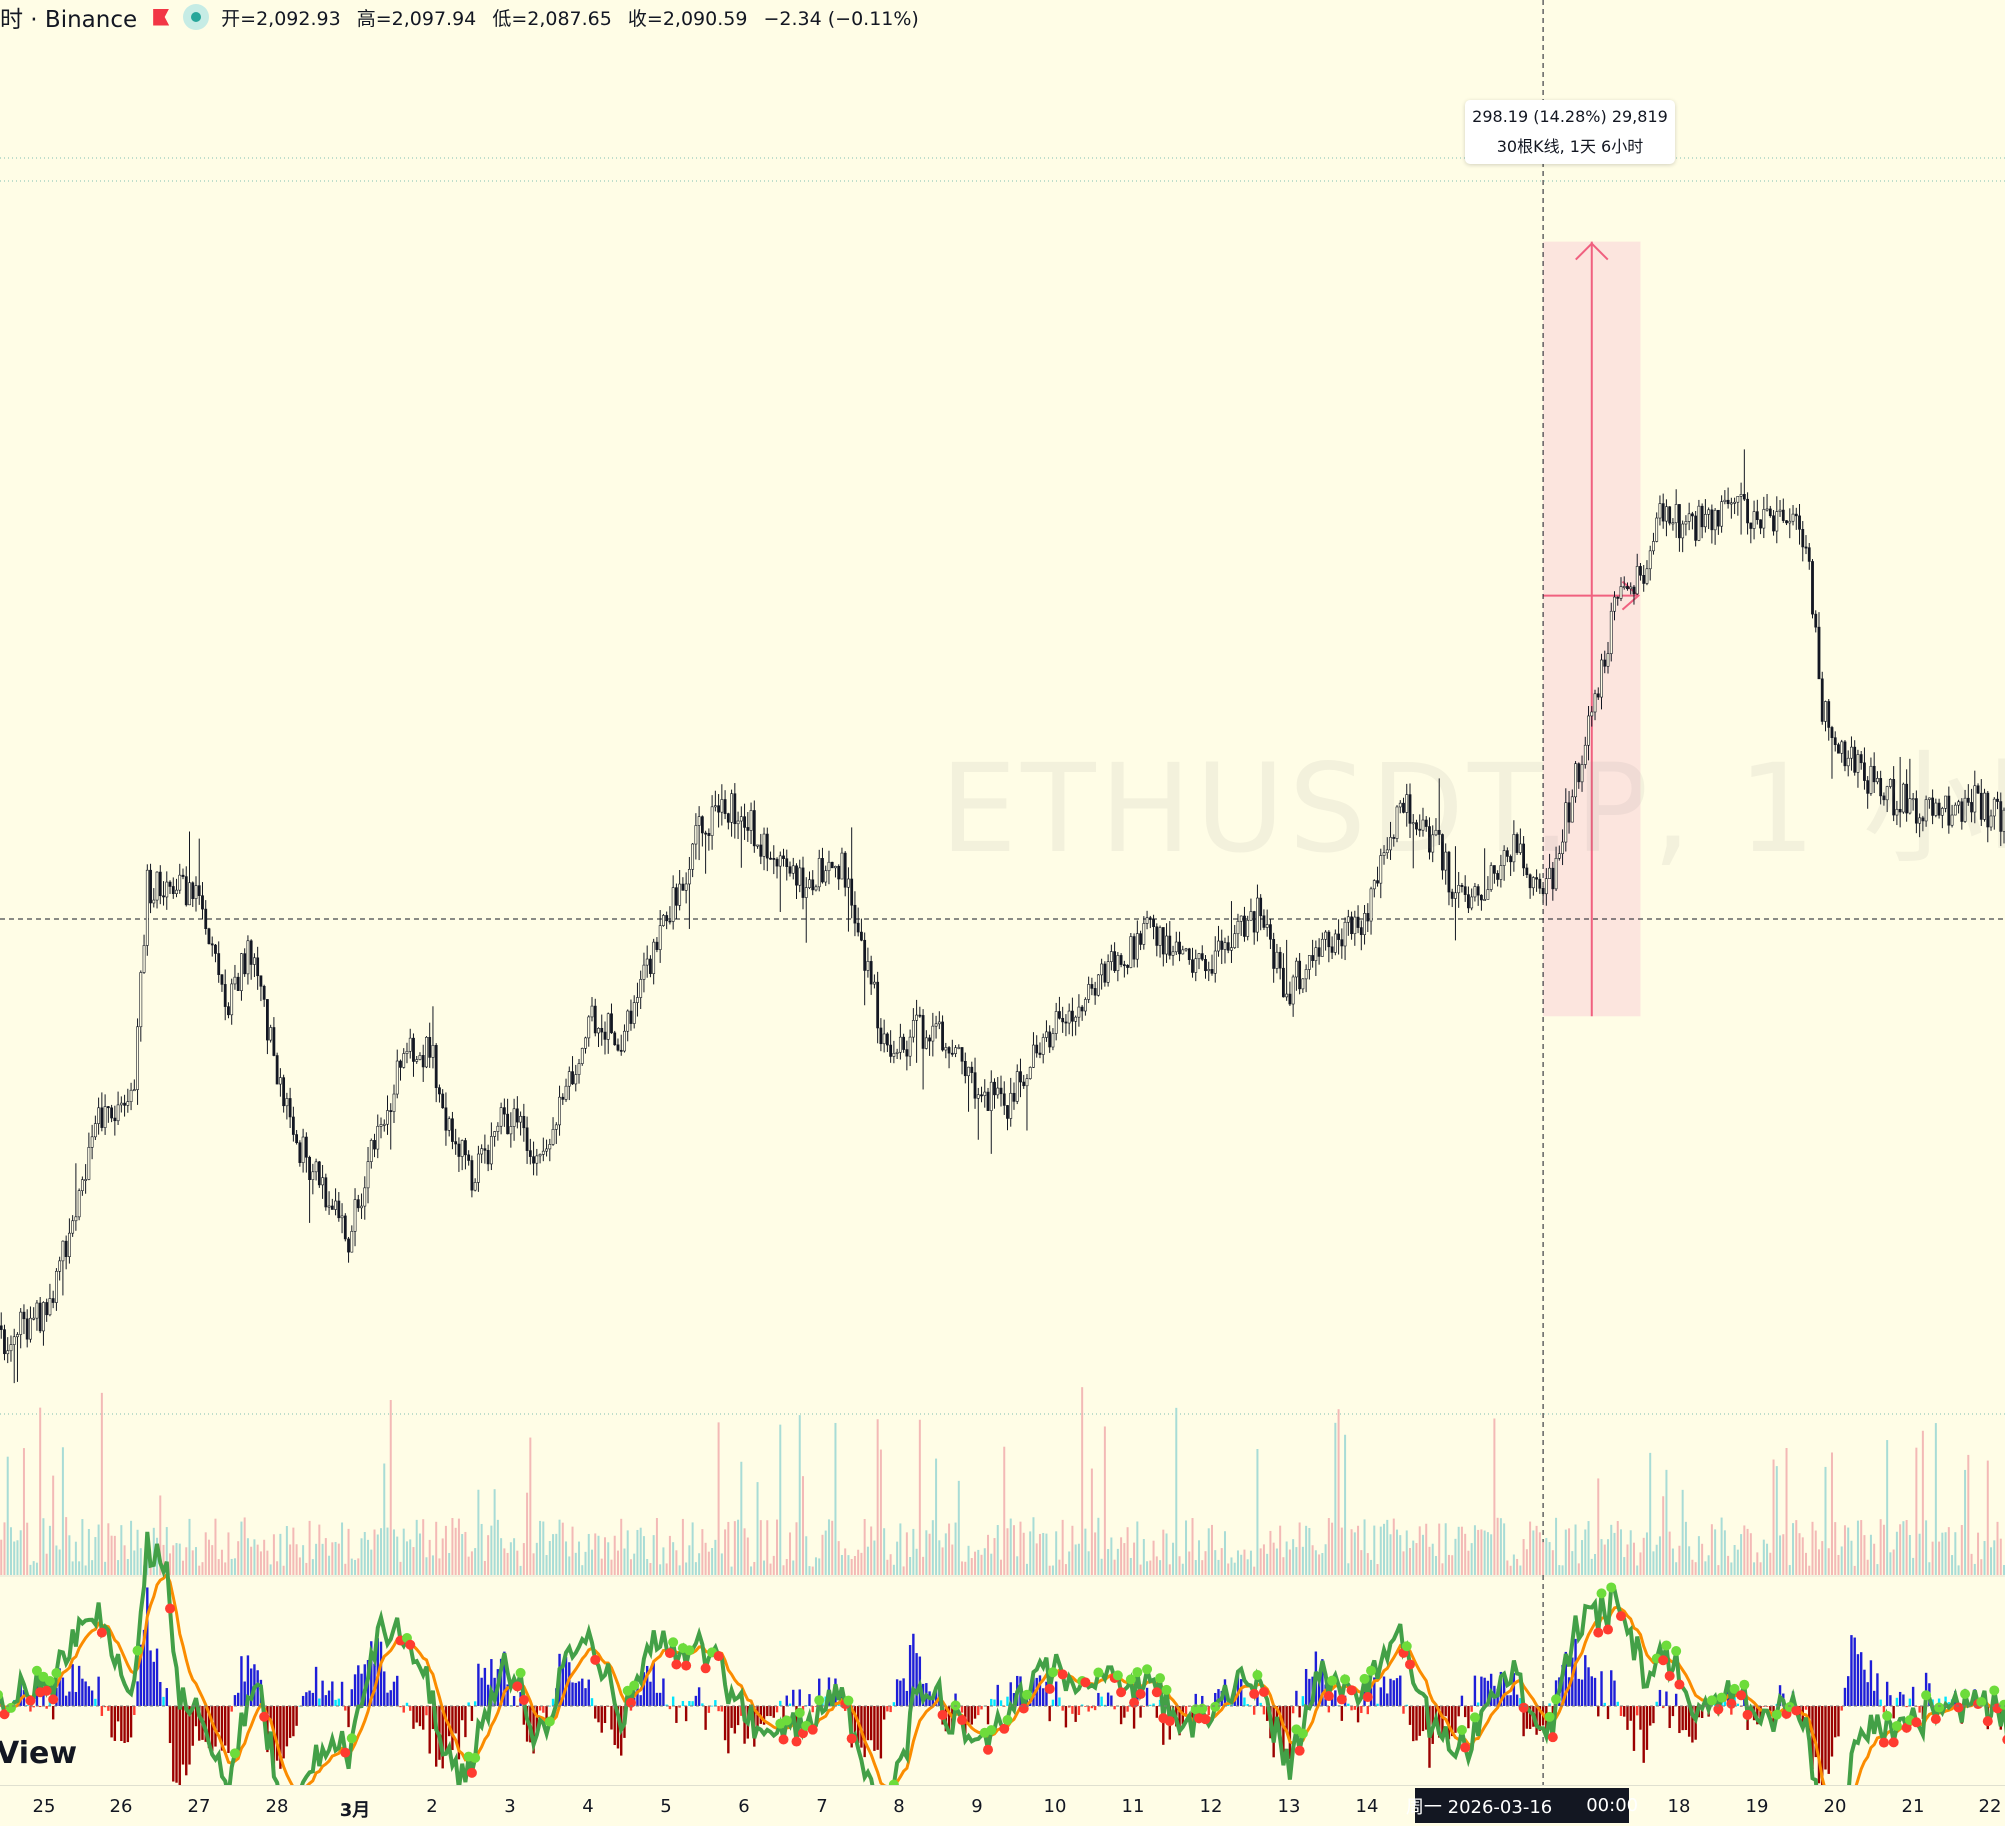 The width and height of the screenshot is (2005, 1826). I want to click on tradingview-logo: View, so click(39, 1753).